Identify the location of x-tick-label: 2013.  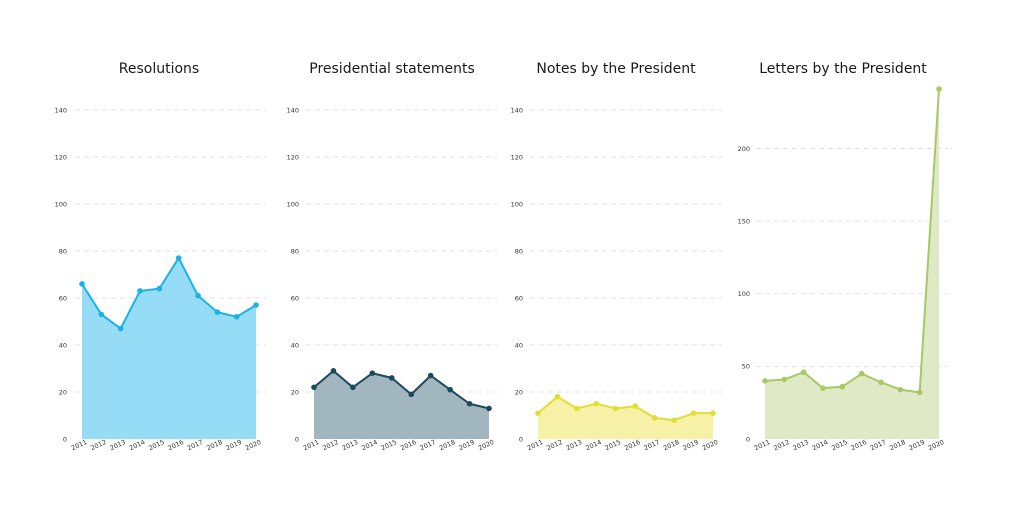
(574, 445).